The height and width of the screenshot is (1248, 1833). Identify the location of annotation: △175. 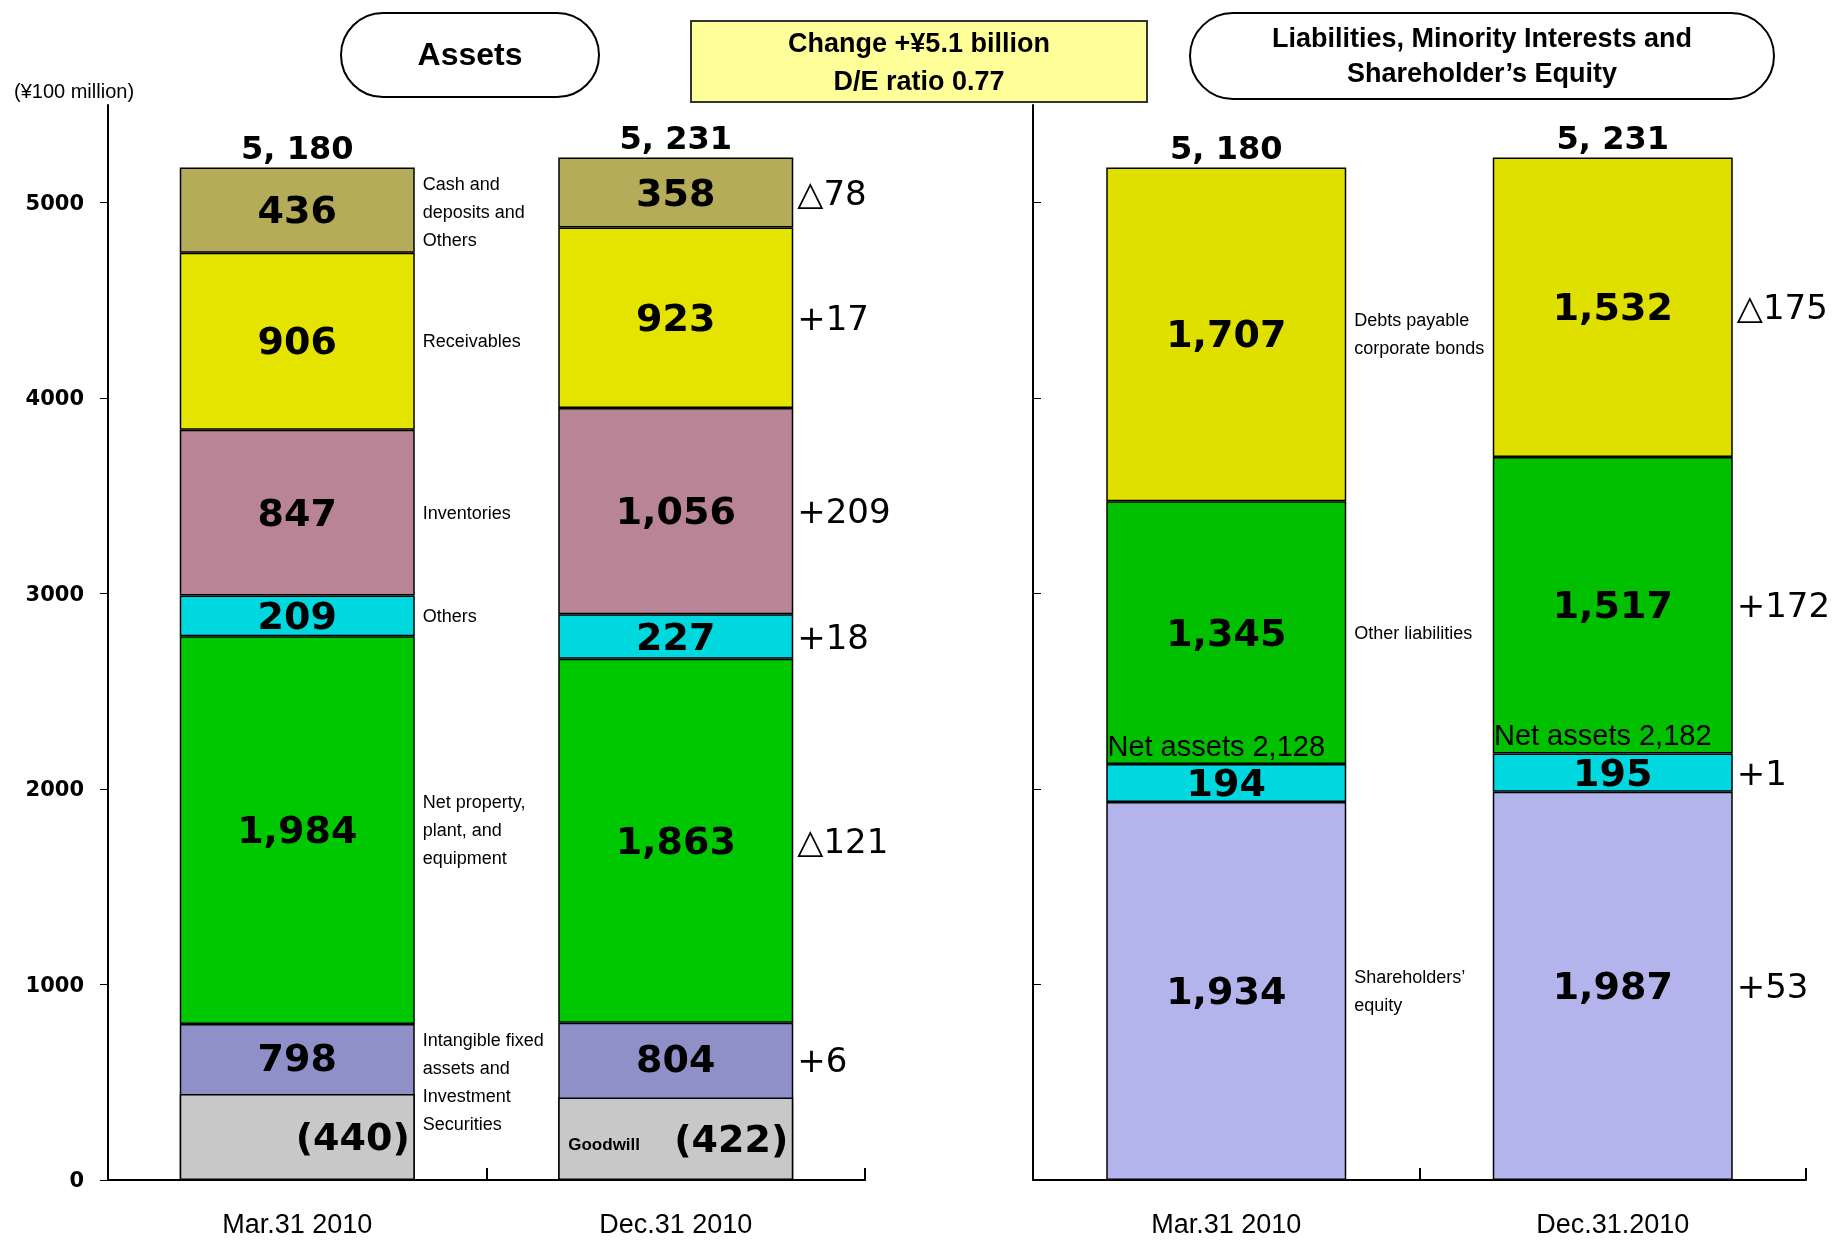
(1782, 307).